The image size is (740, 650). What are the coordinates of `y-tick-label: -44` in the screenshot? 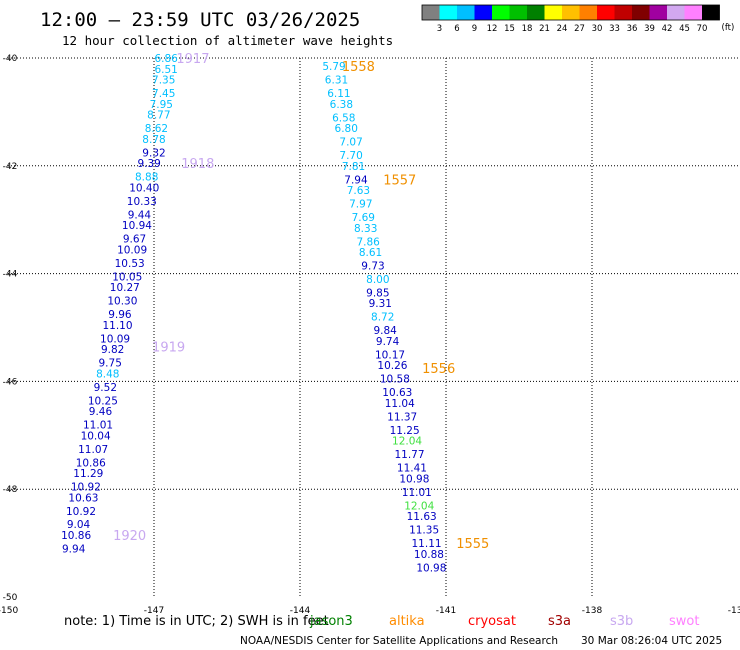 It's located at (10, 275).